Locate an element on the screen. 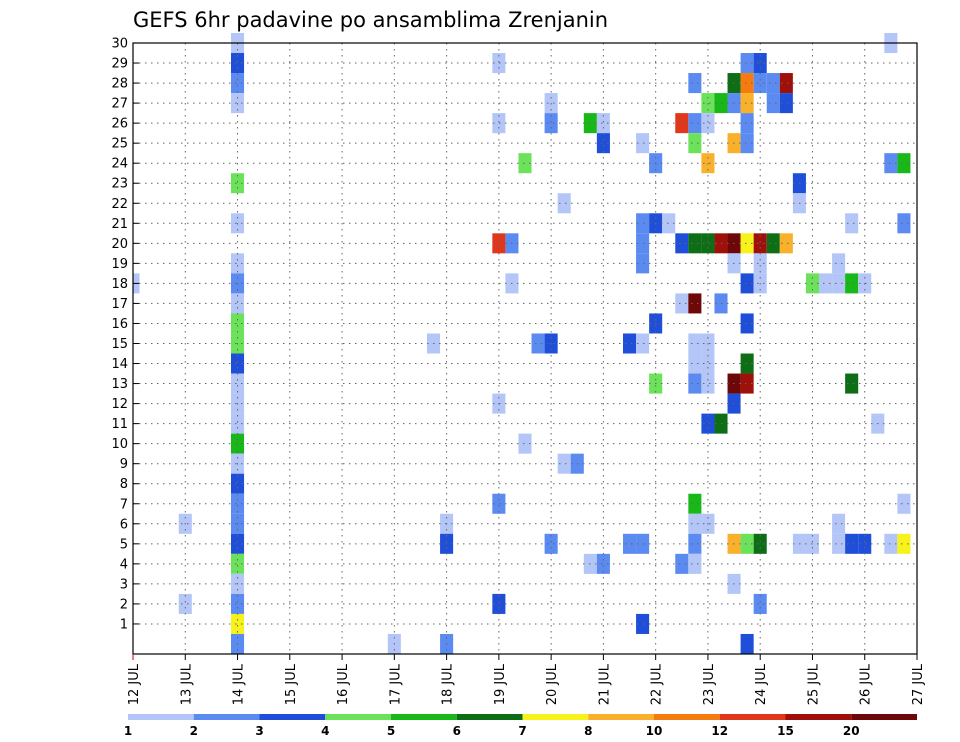  y-tick-label: 15 is located at coordinates (119, 344).